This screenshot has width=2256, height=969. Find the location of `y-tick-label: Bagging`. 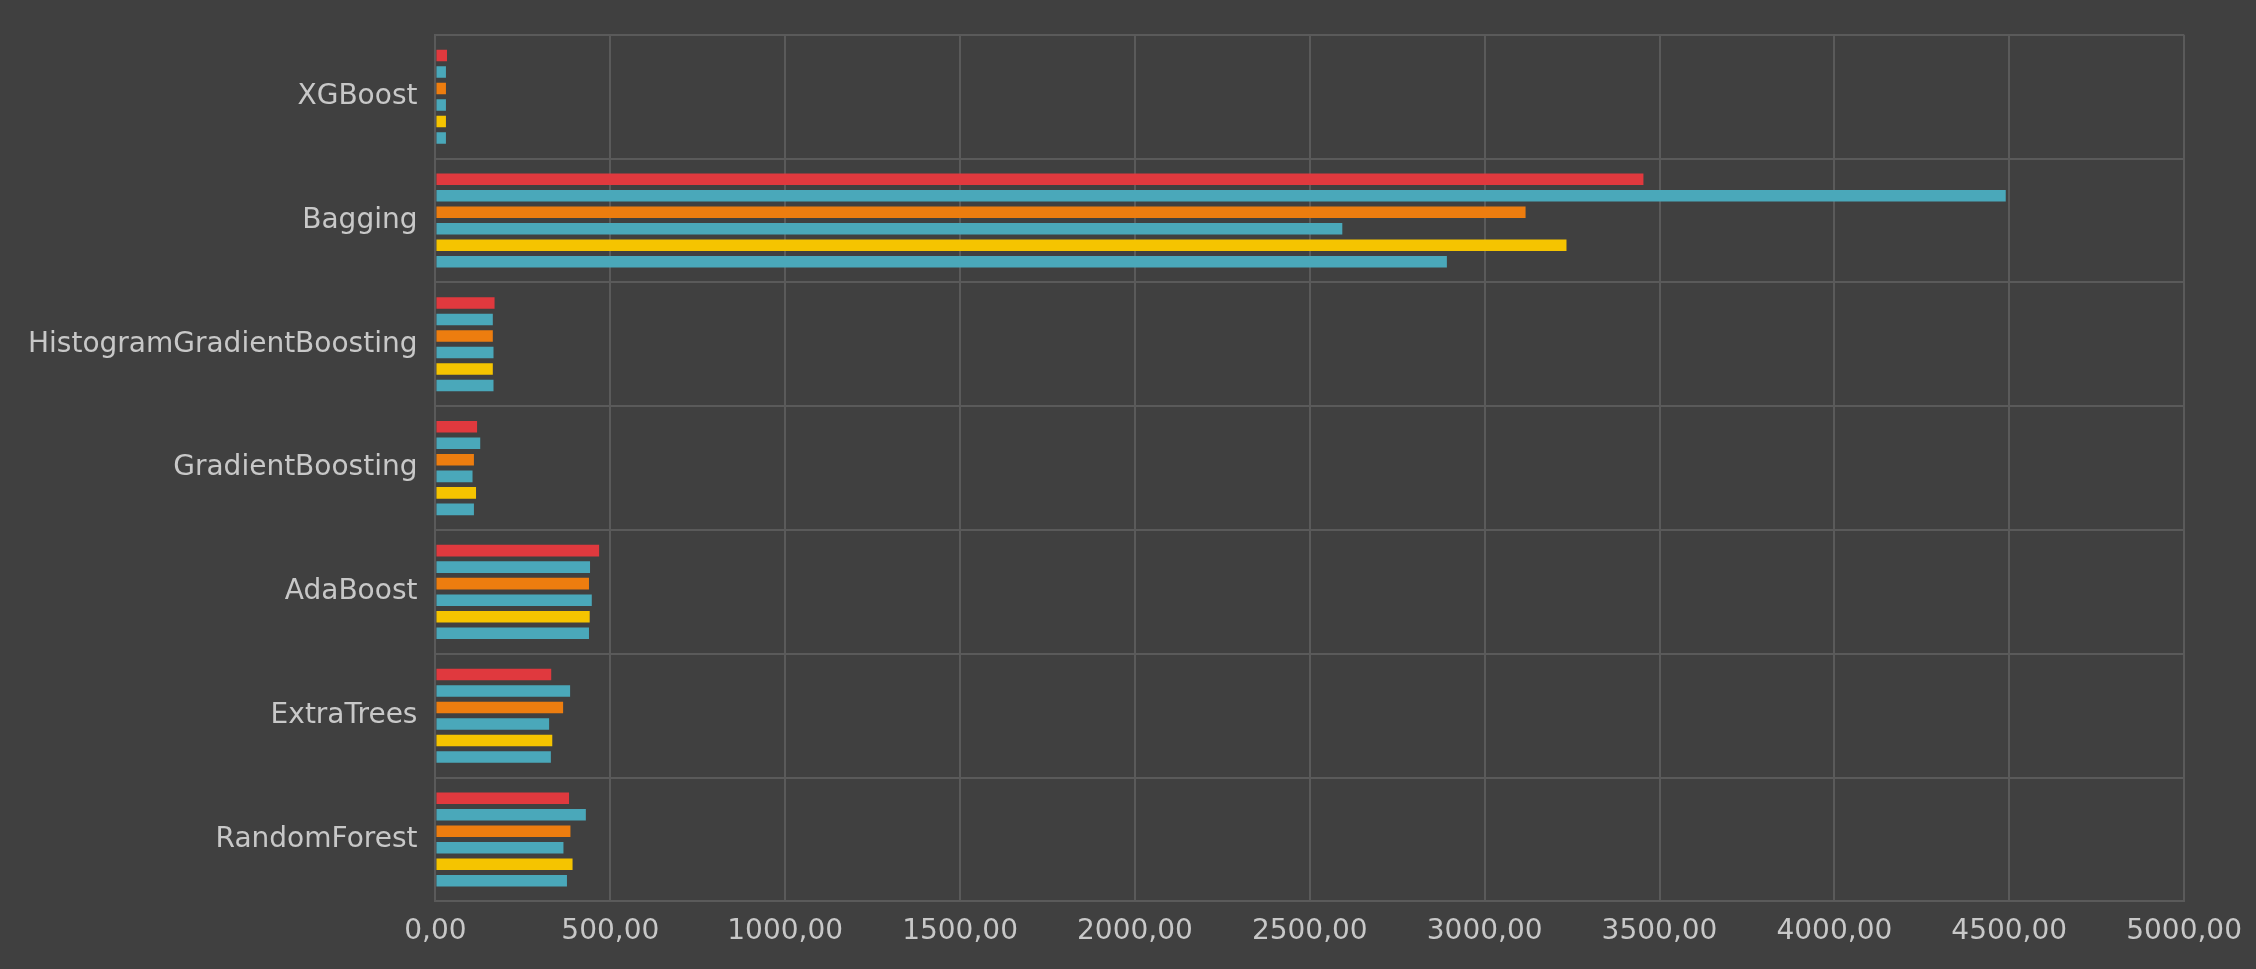

y-tick-label: Bagging is located at coordinates (360, 218).